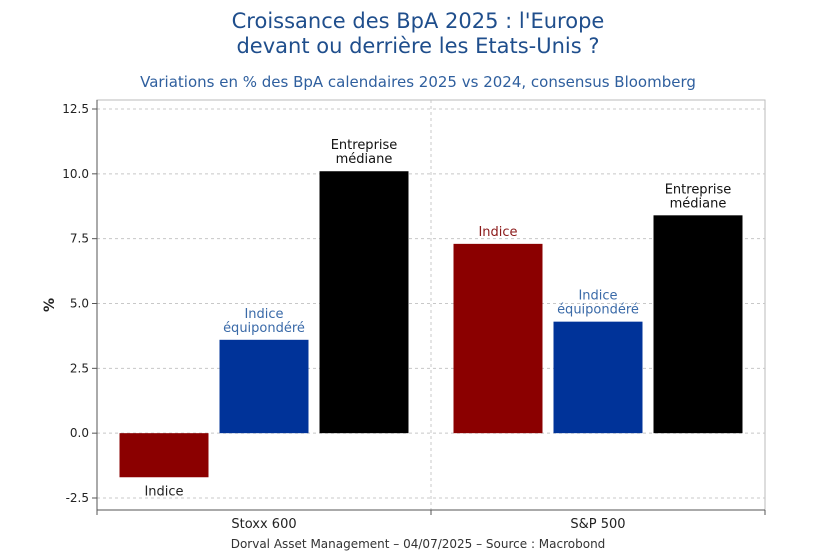  Describe the element at coordinates (79, 239) in the screenshot. I see `y-tick-label: 7.5` at that location.